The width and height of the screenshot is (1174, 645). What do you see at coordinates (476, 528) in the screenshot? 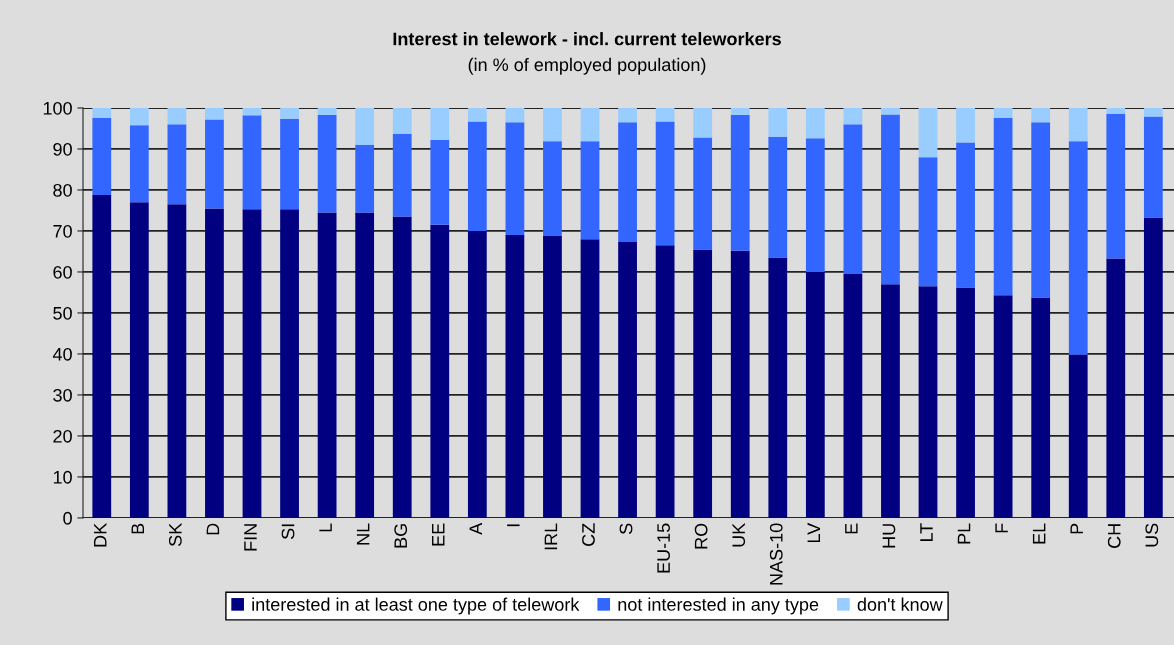
I see `x-tick-label: A` at bounding box center [476, 528].